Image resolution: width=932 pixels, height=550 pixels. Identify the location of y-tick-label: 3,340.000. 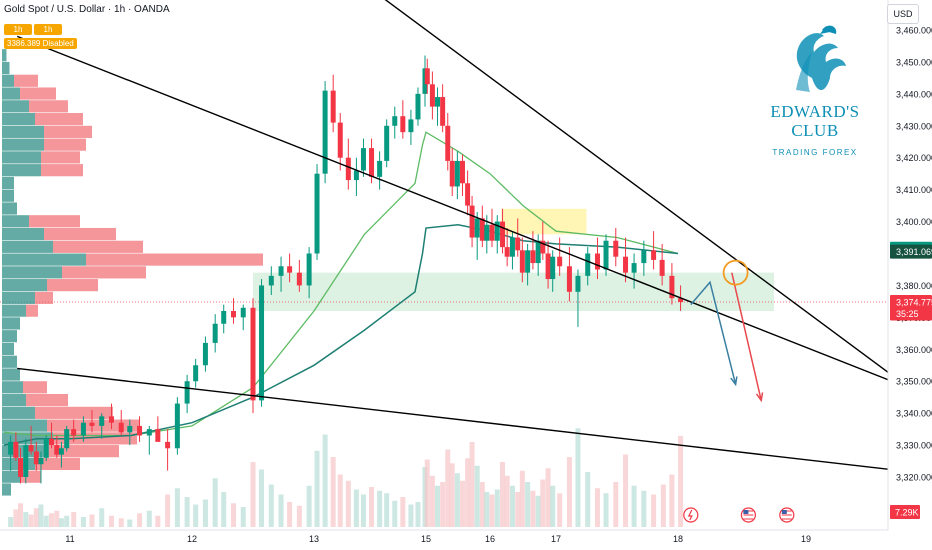
(914, 414).